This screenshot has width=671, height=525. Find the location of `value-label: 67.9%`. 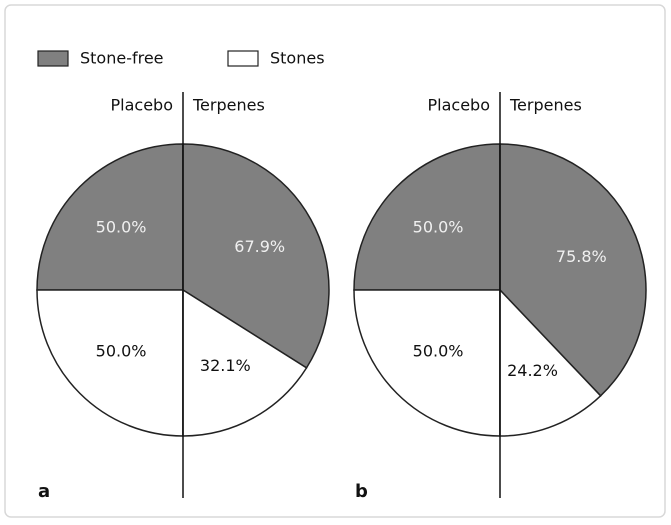

value-label: 67.9% is located at coordinates (259, 246).